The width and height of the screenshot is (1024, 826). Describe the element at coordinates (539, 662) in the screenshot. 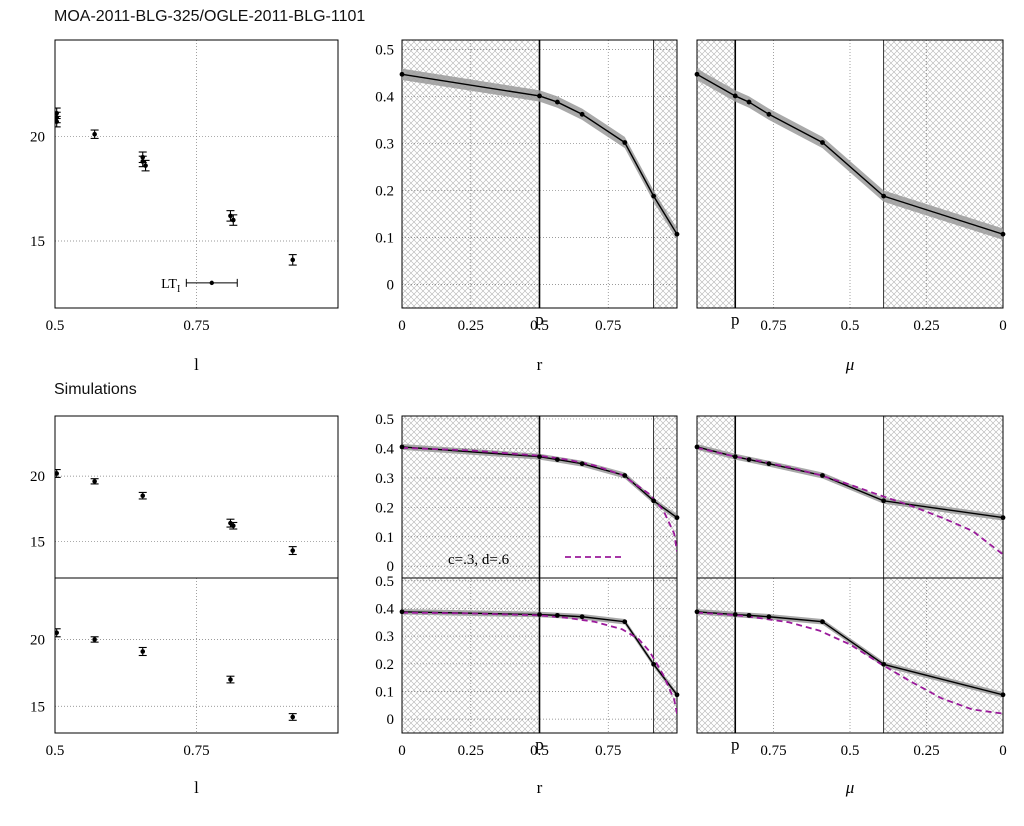

I see `model-curve` at that location.